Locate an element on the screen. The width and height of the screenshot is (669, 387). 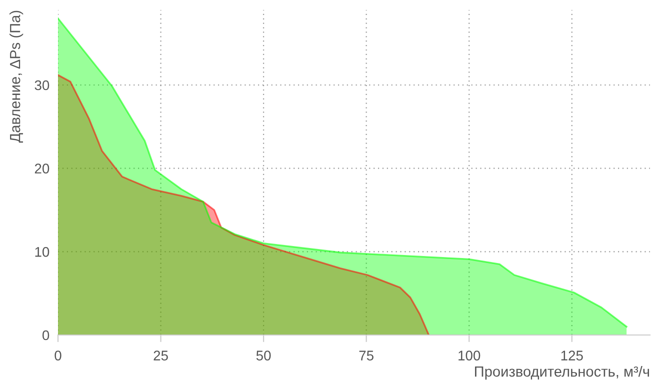
y-tick-label: 30 is located at coordinates (42, 85).